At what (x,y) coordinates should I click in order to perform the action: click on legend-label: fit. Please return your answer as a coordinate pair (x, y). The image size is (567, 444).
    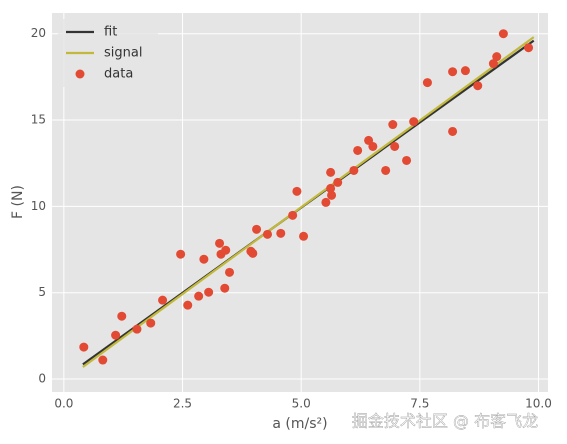
    Looking at the image, I should click on (110, 32).